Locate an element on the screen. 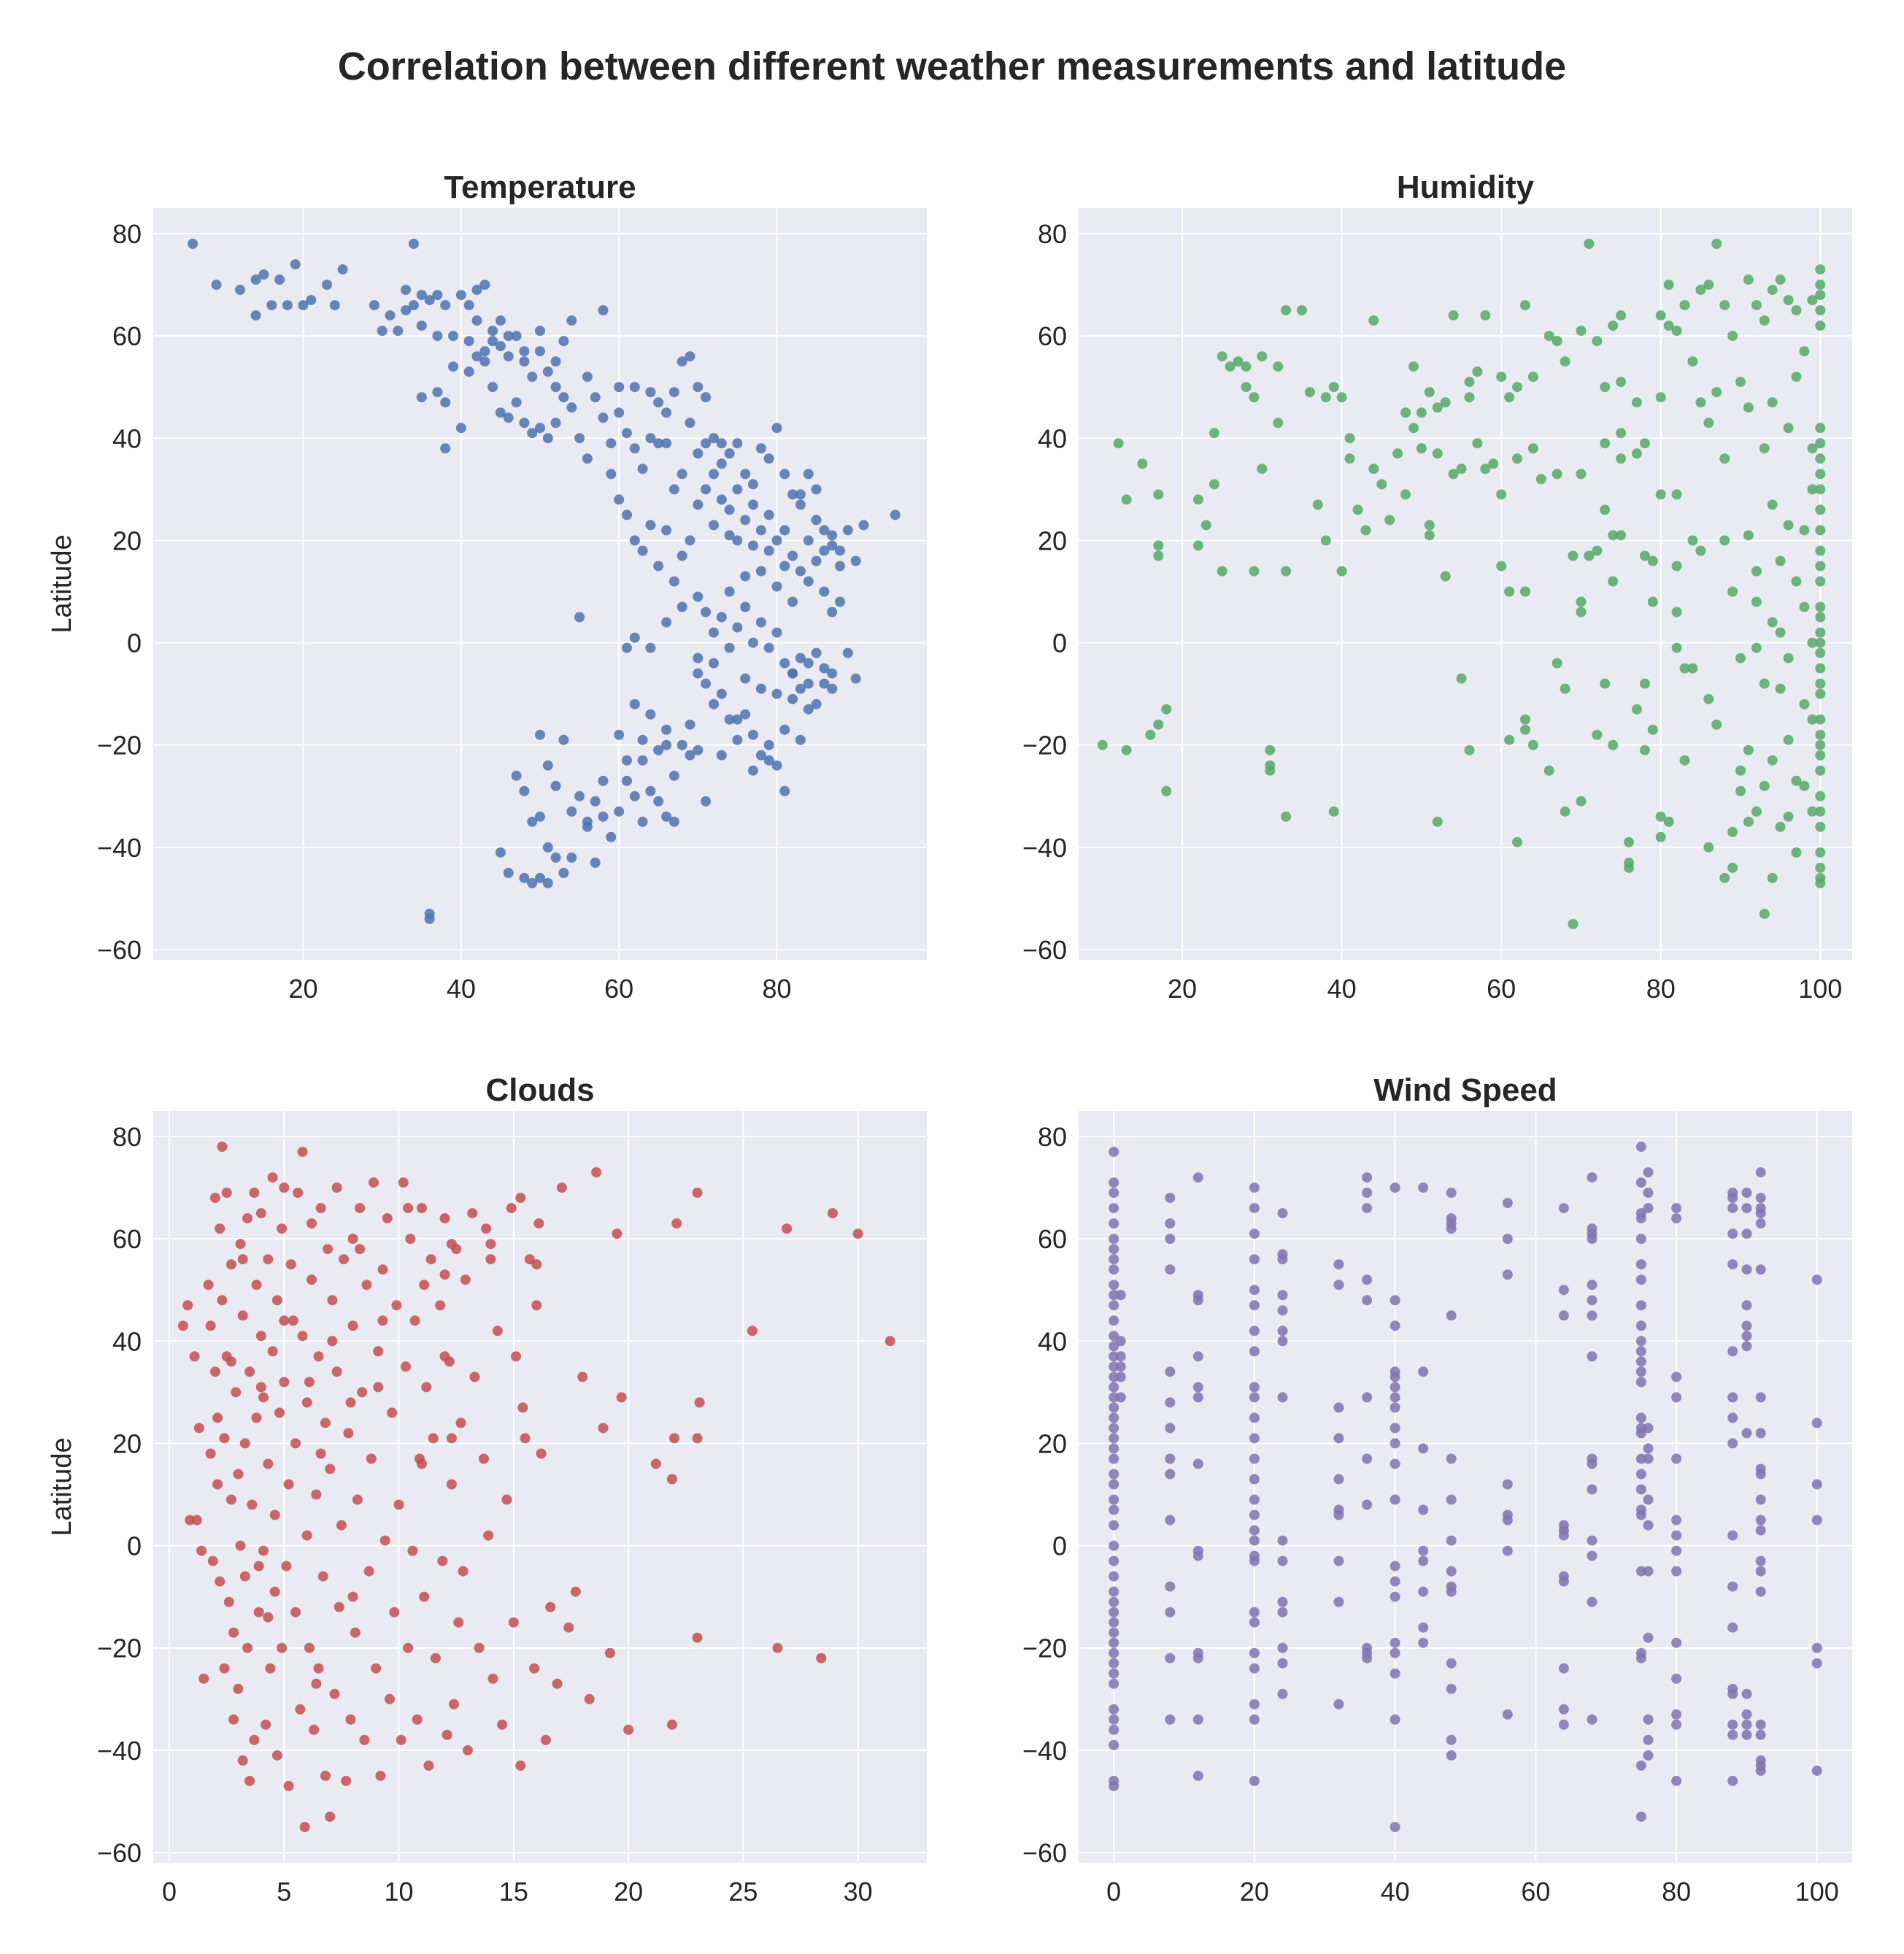  y-tick-label: 60 is located at coordinates (1052, 336).